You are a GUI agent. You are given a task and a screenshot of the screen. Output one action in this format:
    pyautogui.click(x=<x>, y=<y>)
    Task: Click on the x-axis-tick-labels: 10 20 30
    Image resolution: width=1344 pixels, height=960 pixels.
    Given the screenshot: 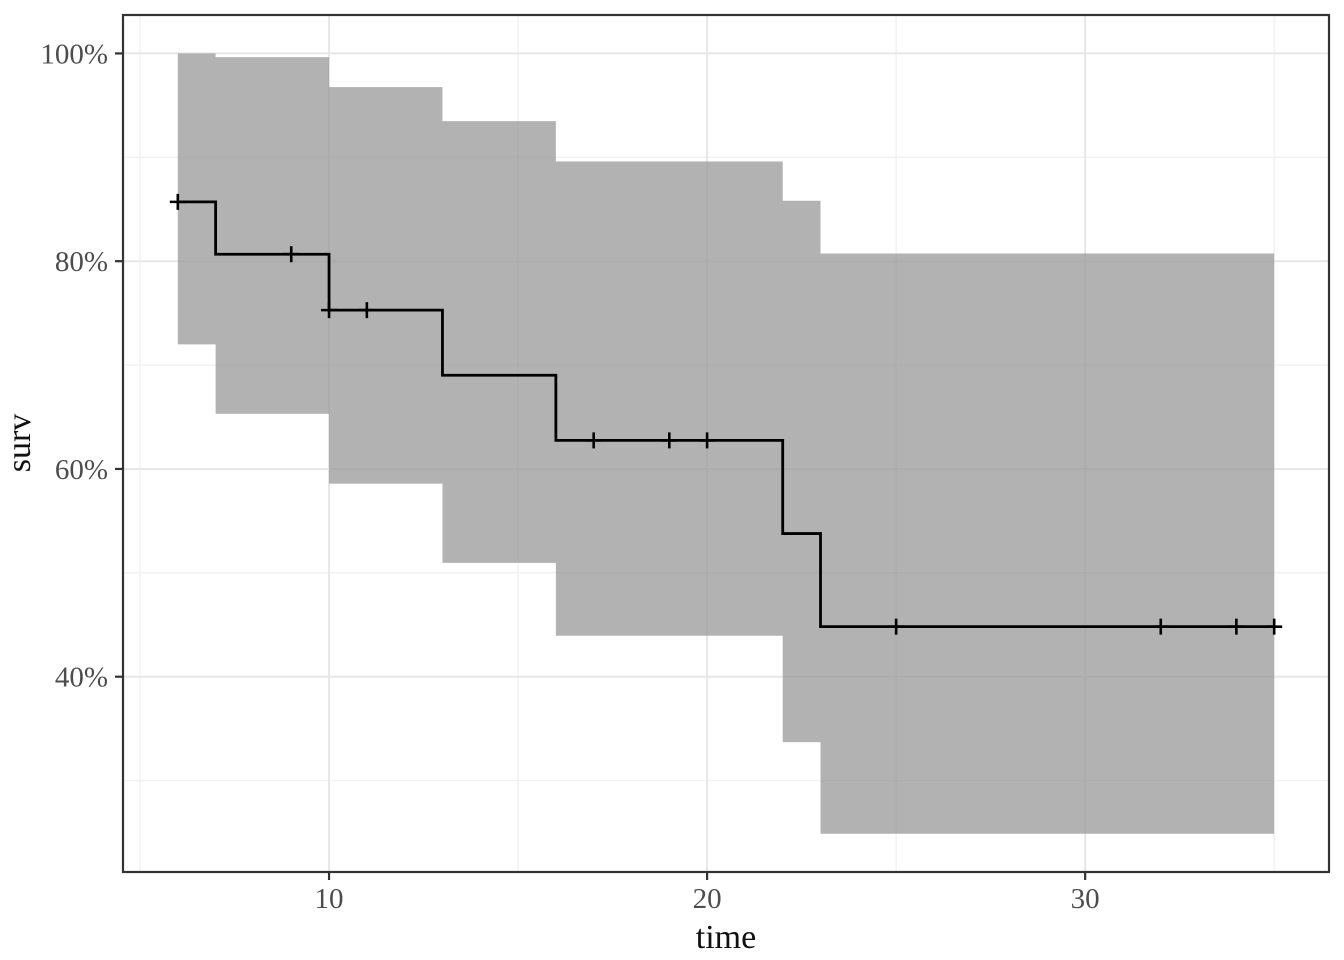 What is the action you would take?
    pyautogui.click(x=707, y=899)
    